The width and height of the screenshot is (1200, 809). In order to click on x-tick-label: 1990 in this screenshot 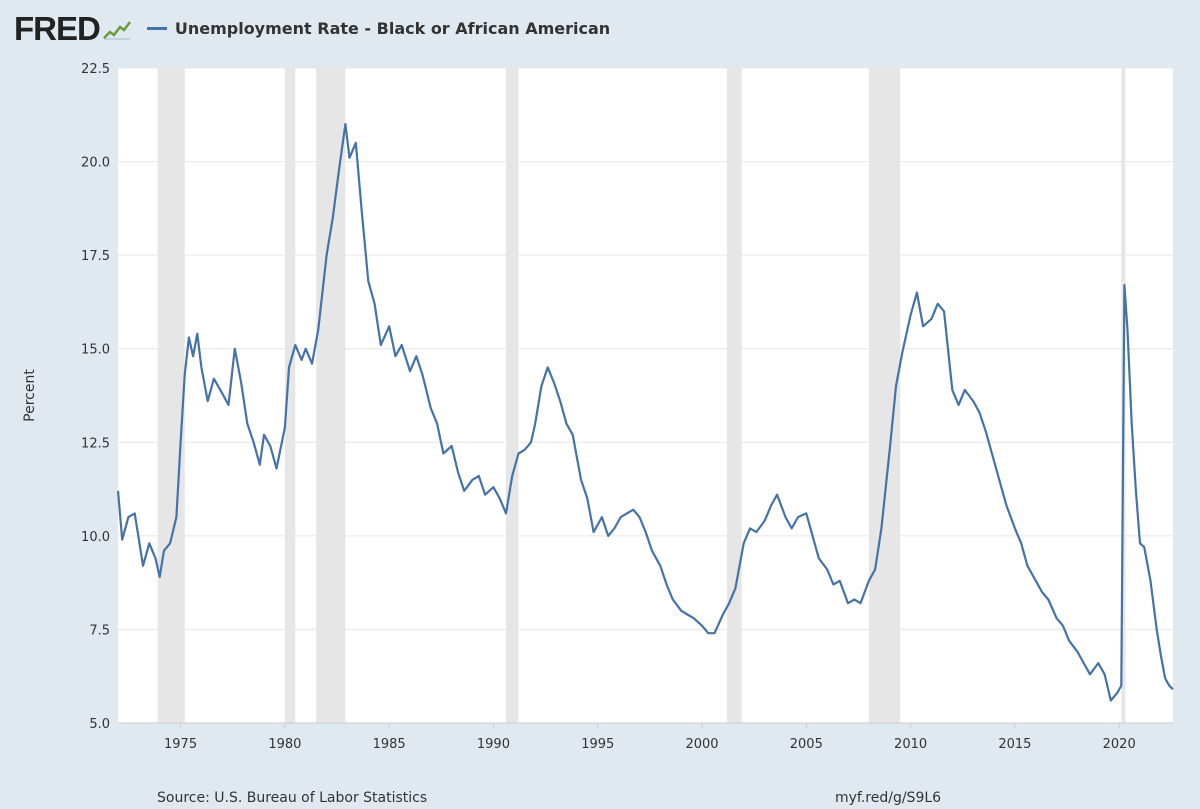, I will do `click(493, 744)`.